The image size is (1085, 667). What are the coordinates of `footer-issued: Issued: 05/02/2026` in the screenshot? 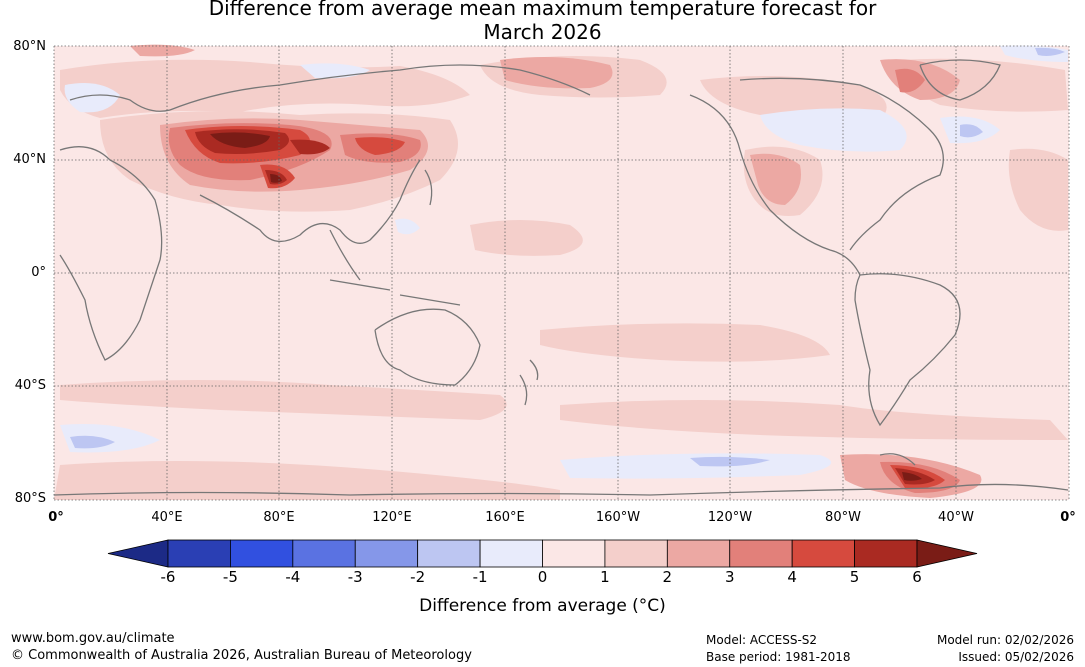 It's located at (1016, 657).